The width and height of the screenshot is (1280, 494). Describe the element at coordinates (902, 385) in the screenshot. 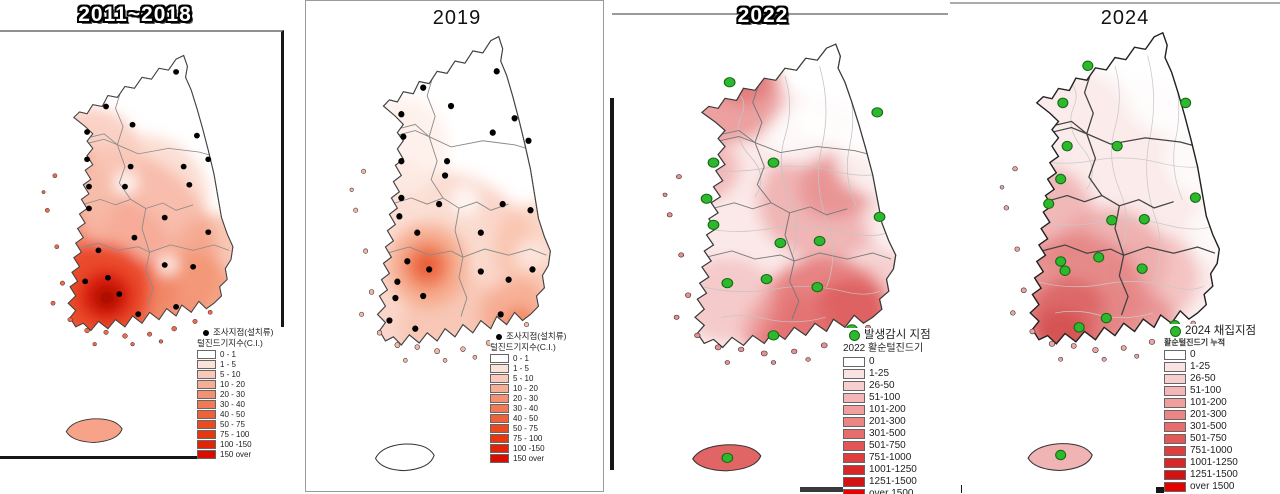

I see `legend-row: 26-50` at that location.